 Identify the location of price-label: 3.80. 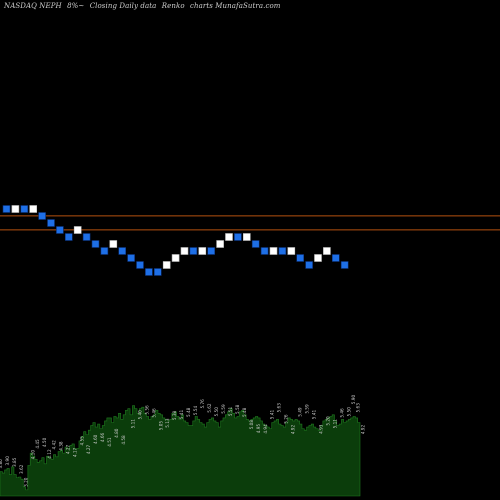
(1, 464).